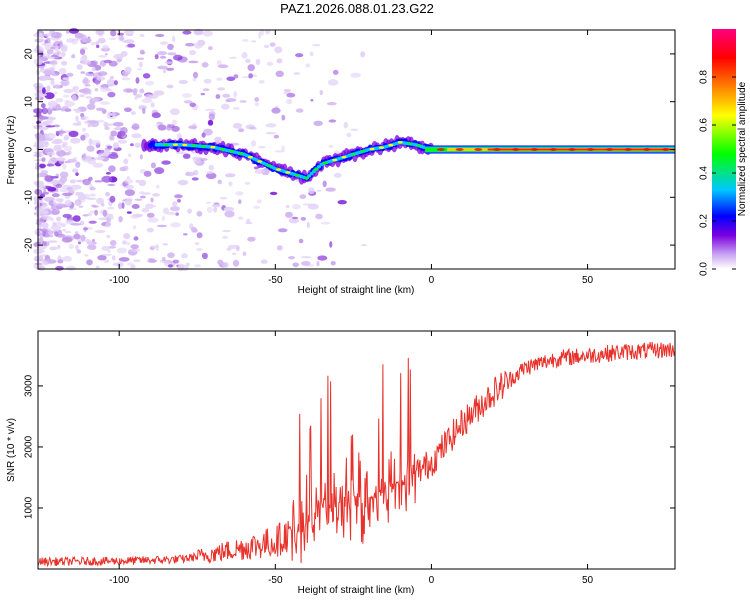 The width and height of the screenshot is (750, 600). I want to click on x-tick-label: 0, so click(432, 280).